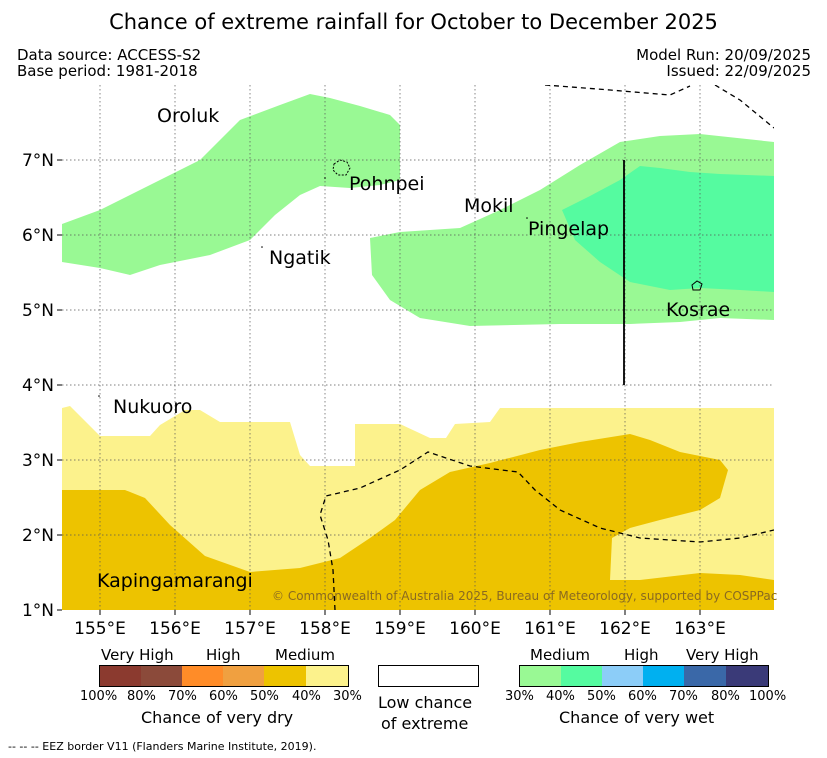 Image resolution: width=827 pixels, height=758 pixels. What do you see at coordinates (738, 71) in the screenshot?
I see `issued-date: Issued: 22/09/2025` at bounding box center [738, 71].